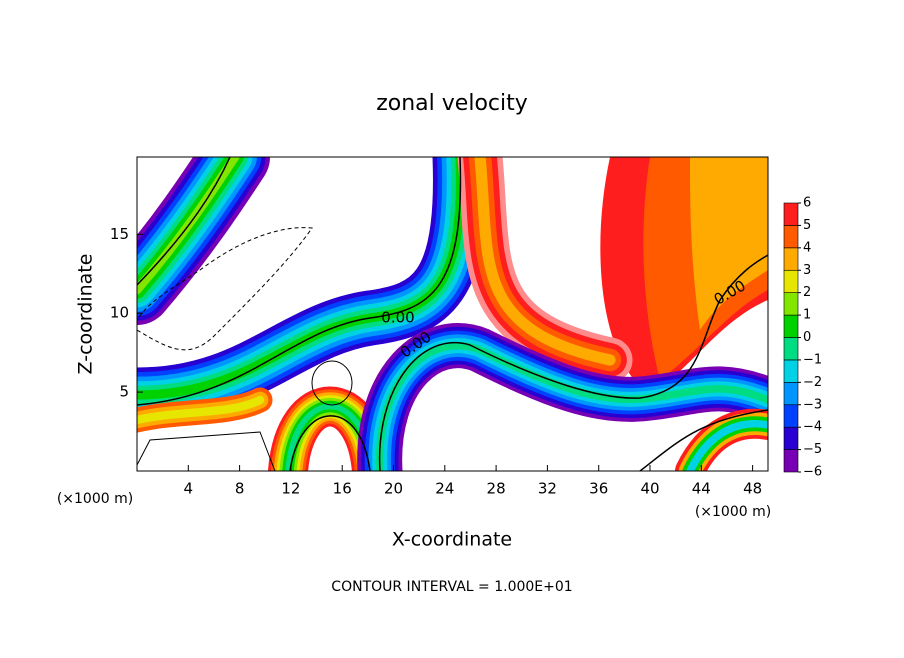  Describe the element at coordinates (598, 489) in the screenshot. I see `x-tick-label: 36` at that location.